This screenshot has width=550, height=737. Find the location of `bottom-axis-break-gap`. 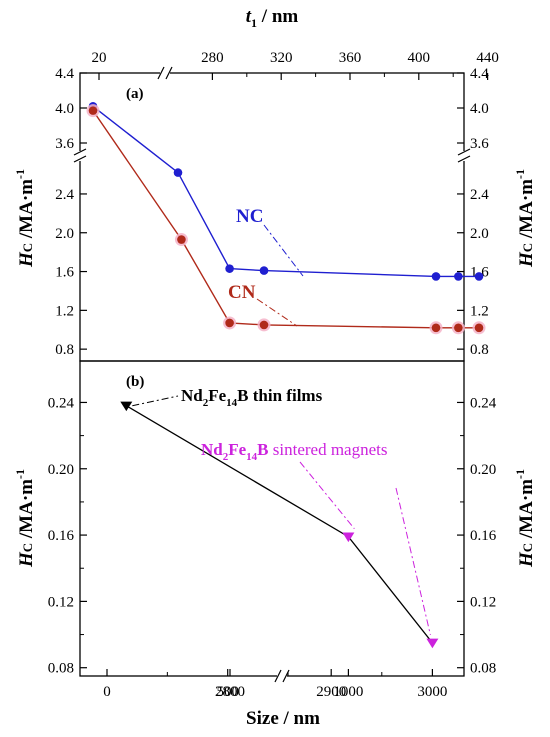

bottom-axis-break-gap is located at coordinates (282, 676).